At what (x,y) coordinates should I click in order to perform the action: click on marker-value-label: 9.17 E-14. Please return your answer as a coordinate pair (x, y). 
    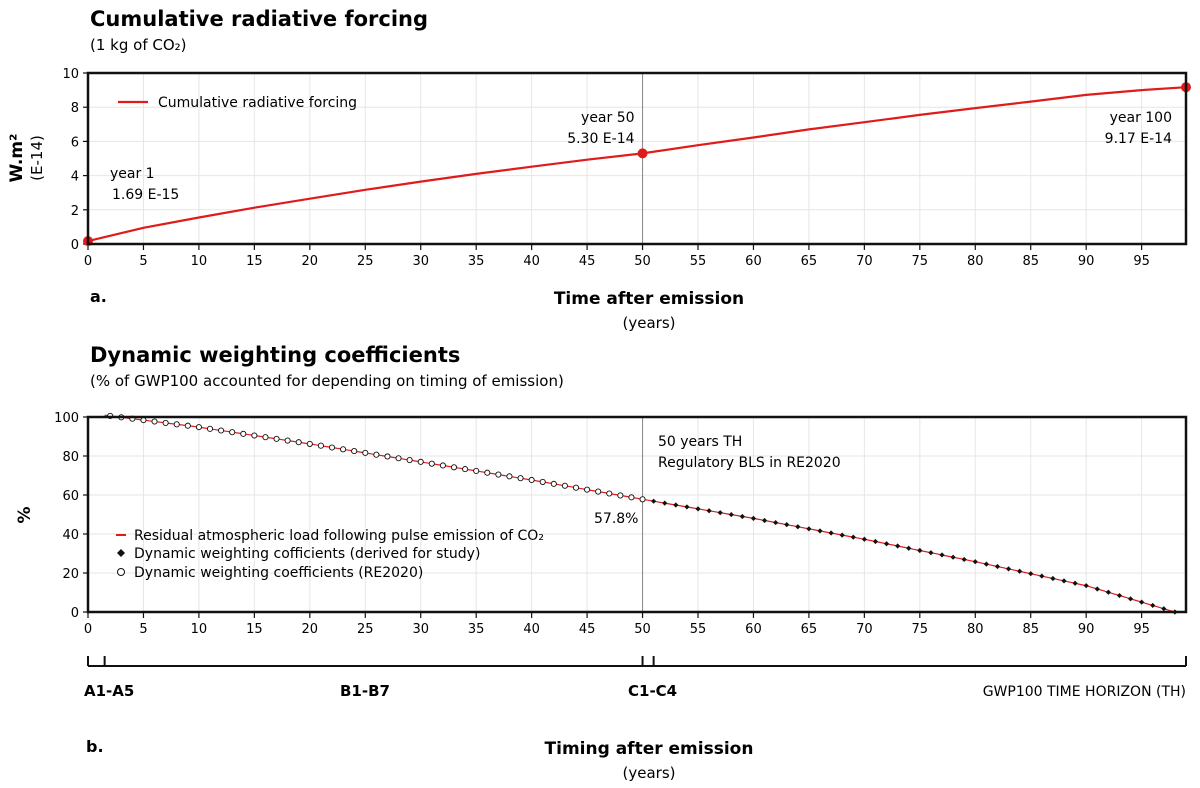
    Looking at the image, I should click on (1138, 139).